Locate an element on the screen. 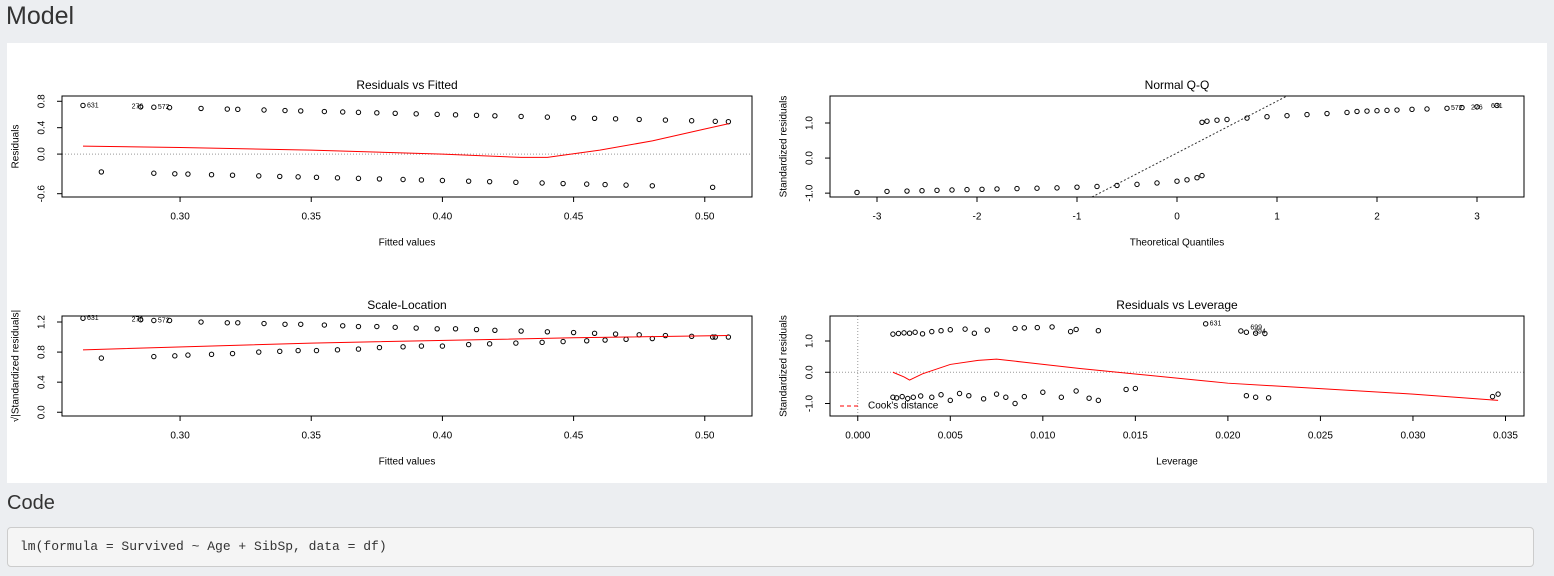  y-axis-label: Standardized residuals is located at coordinates (784, 147).